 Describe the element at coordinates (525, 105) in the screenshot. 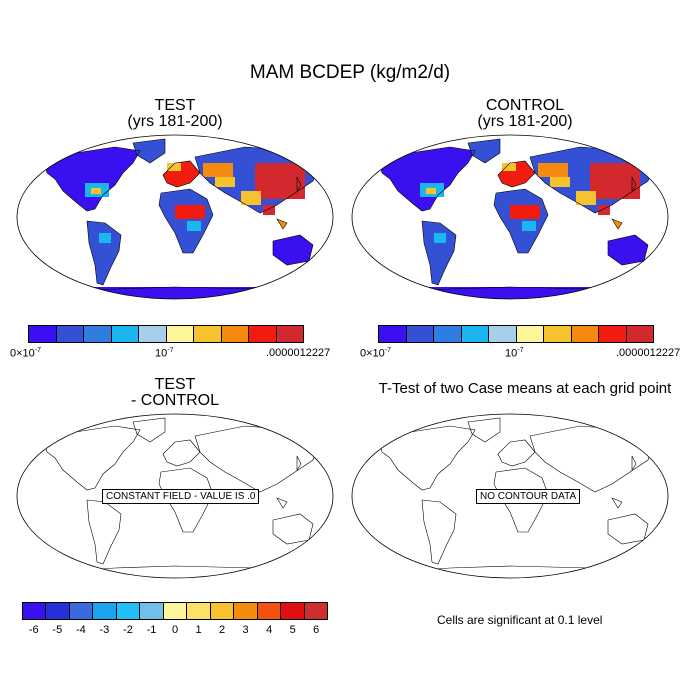

I see `control-title: CONTROL` at that location.